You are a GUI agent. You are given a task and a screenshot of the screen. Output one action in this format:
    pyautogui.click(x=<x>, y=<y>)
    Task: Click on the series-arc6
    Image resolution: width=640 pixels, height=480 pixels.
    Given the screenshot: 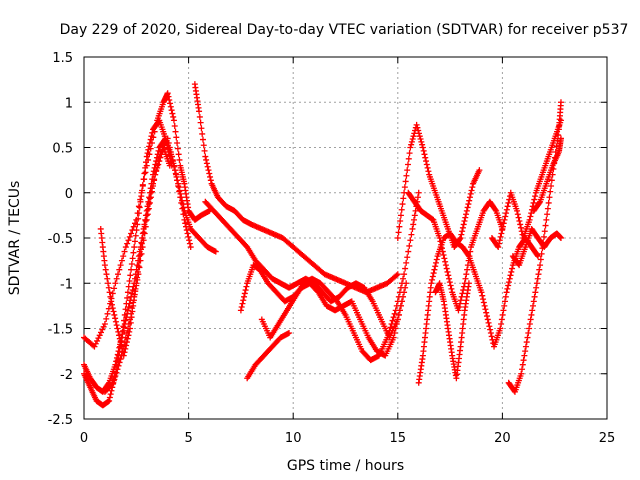 What is the action you would take?
    pyautogui.click(x=296, y=188)
    